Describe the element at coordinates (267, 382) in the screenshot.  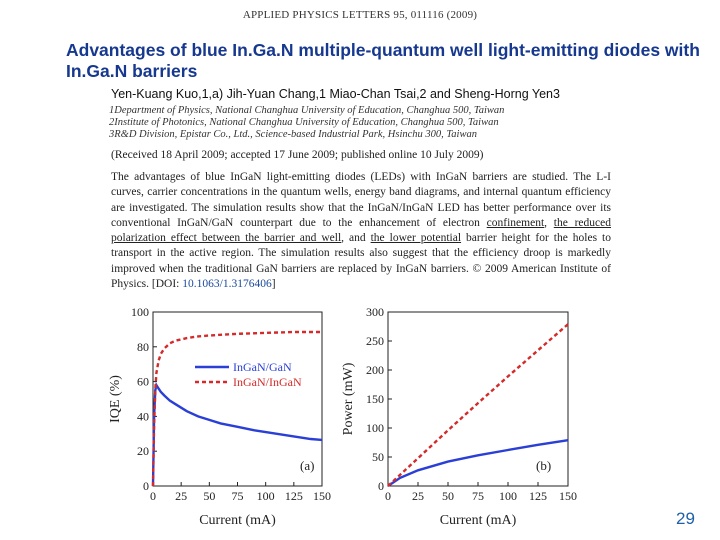
I see `legend-label-2: InGaN/InGaN` at that location.